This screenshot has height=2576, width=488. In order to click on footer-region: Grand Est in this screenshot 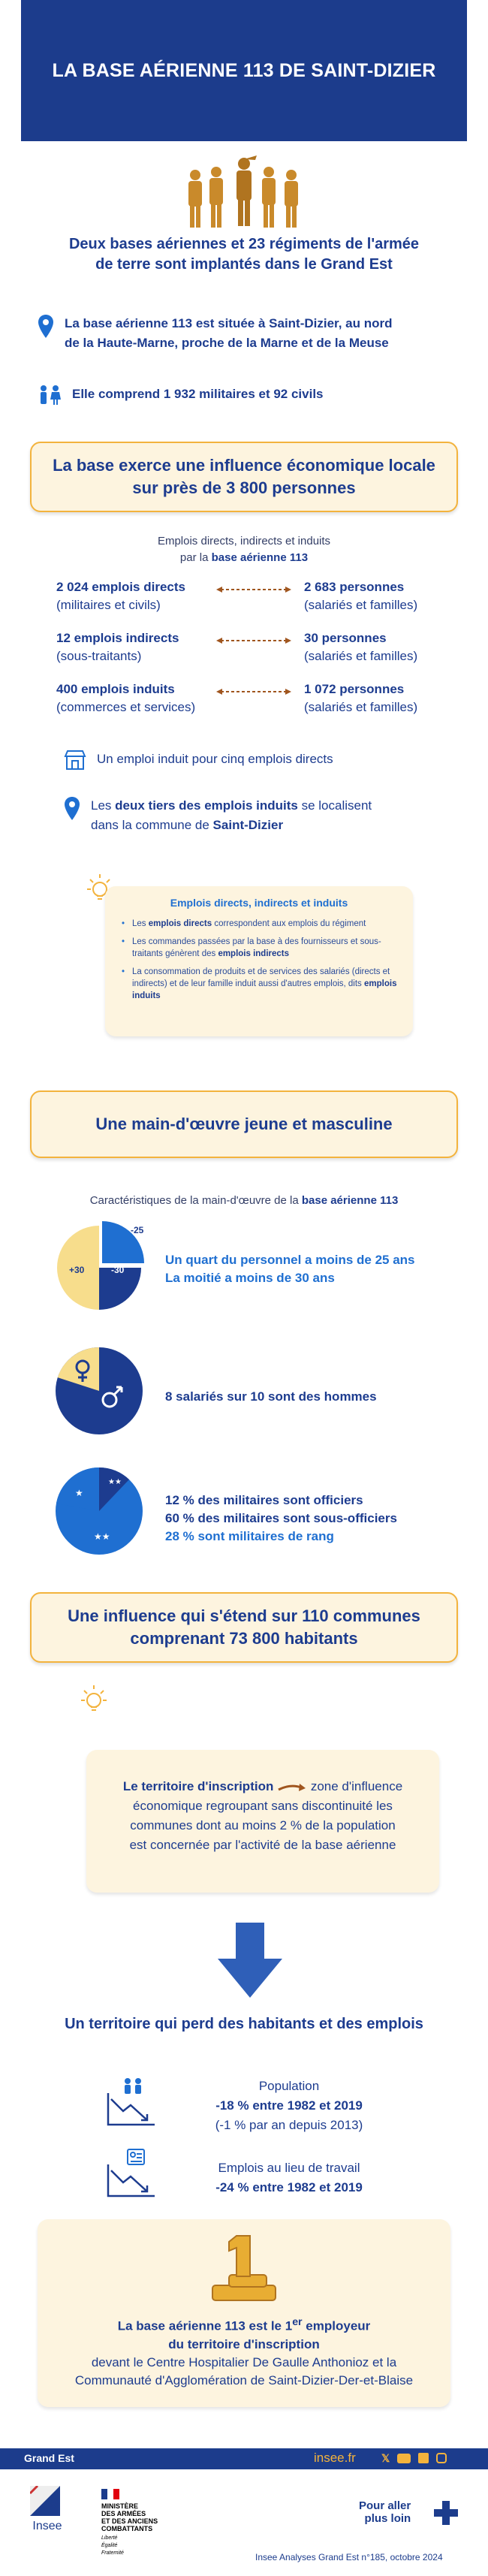, I will do `click(49, 2458)`.